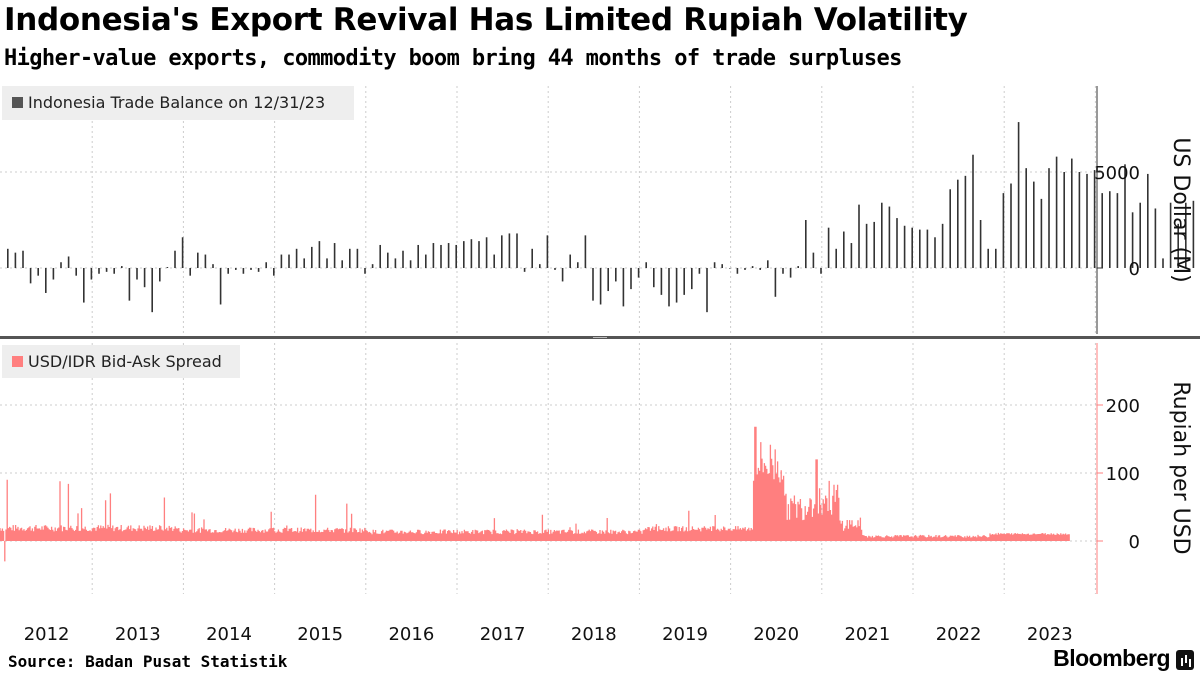  Describe the element at coordinates (1111, 658) in the screenshot. I see `bloomberg-logo: Bloomberg` at that location.